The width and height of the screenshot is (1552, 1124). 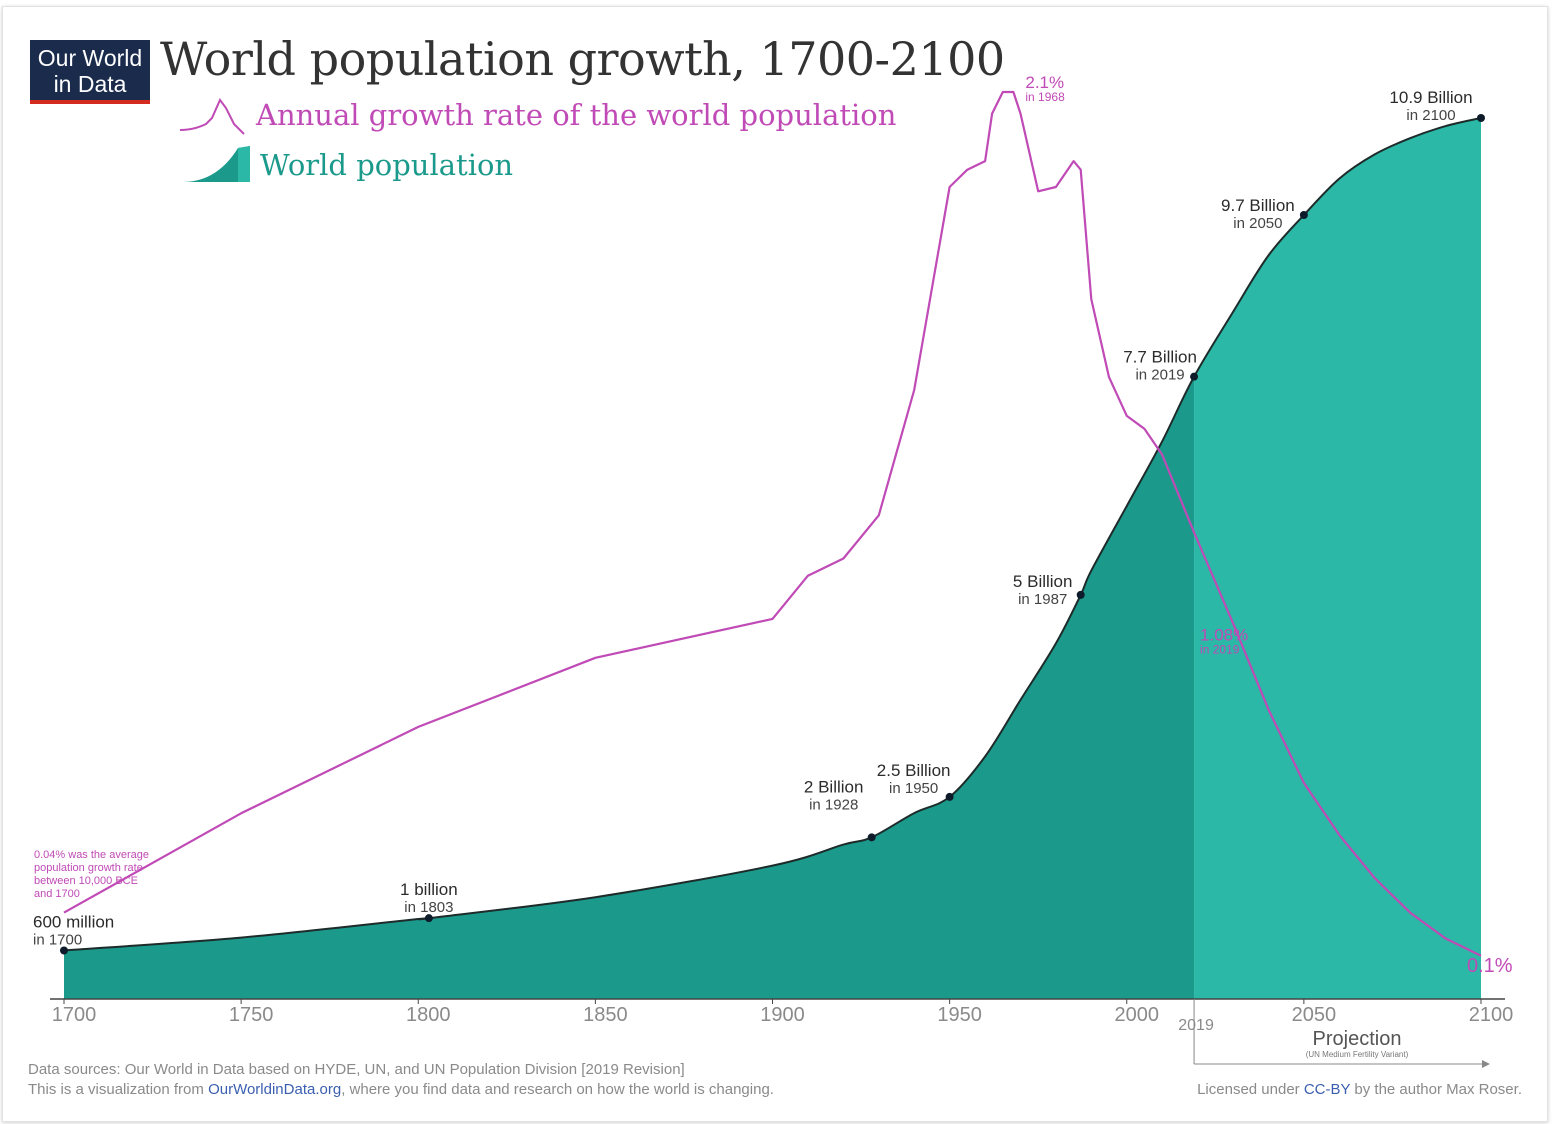 I want to click on population-sublabel-2019: in 2019, so click(x=1159, y=375).